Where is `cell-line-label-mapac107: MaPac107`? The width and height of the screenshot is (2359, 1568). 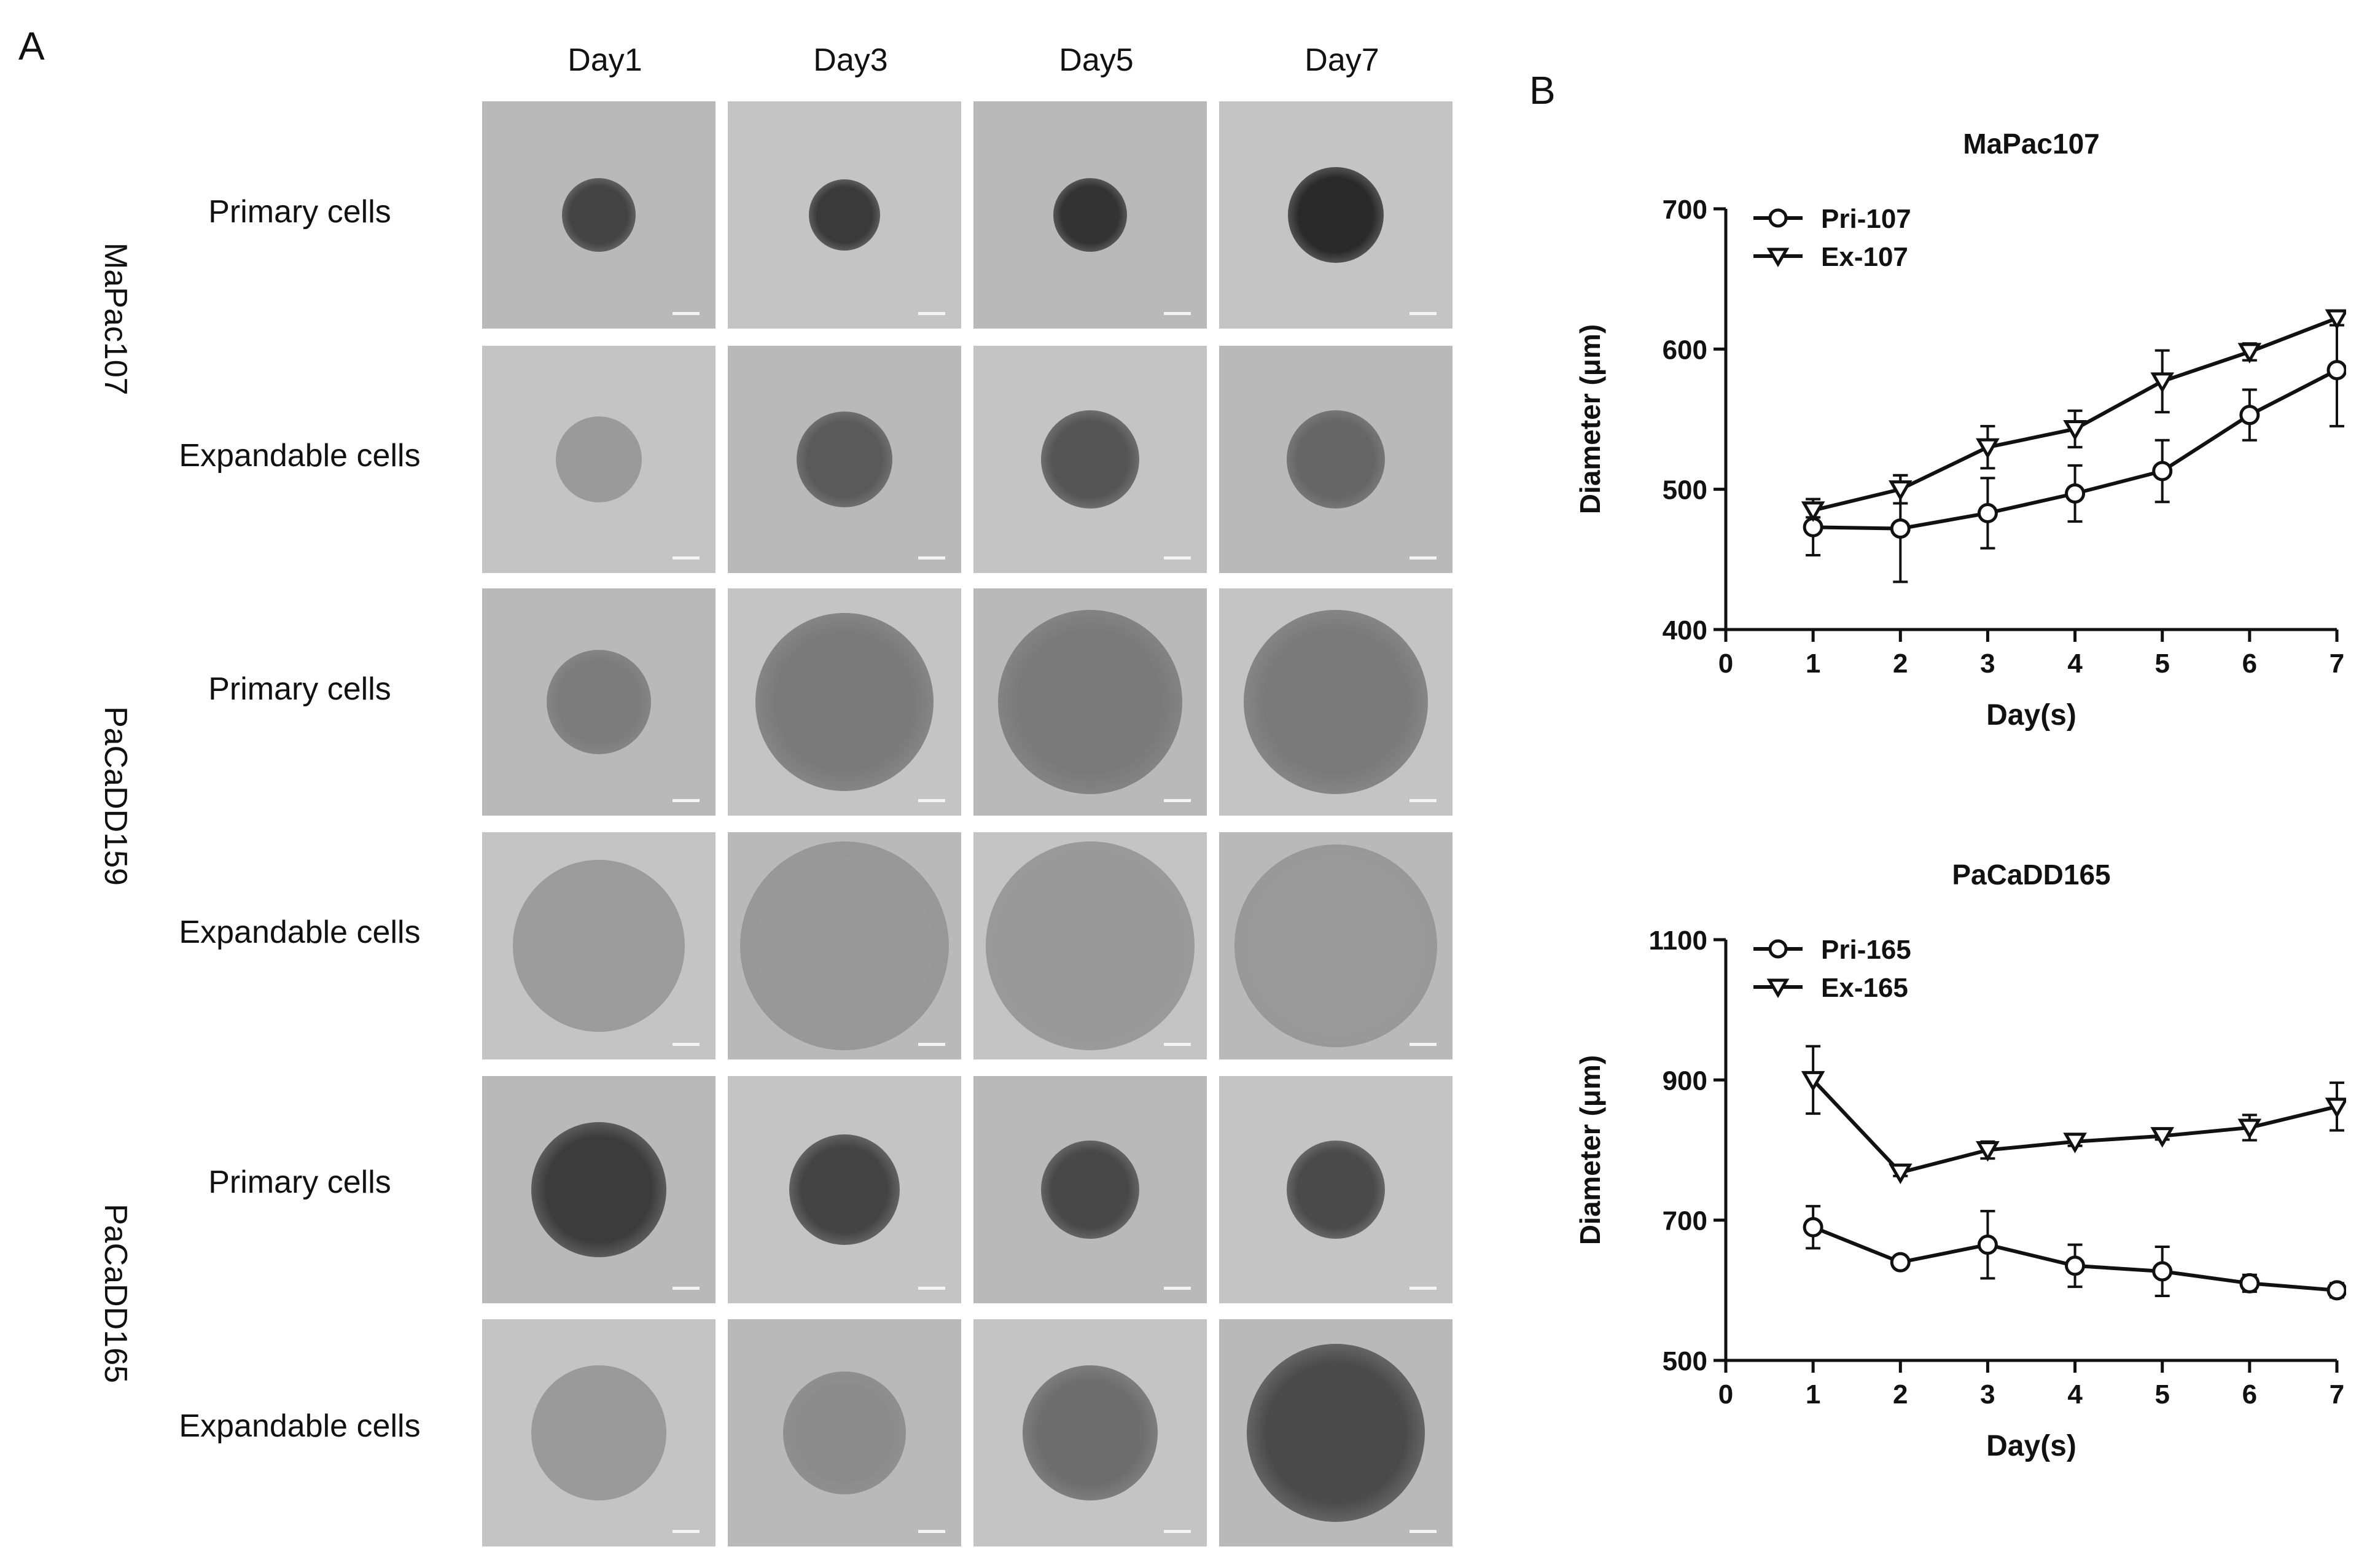
cell-line-label-mapac107: MaPac107 is located at coordinates (115, 319).